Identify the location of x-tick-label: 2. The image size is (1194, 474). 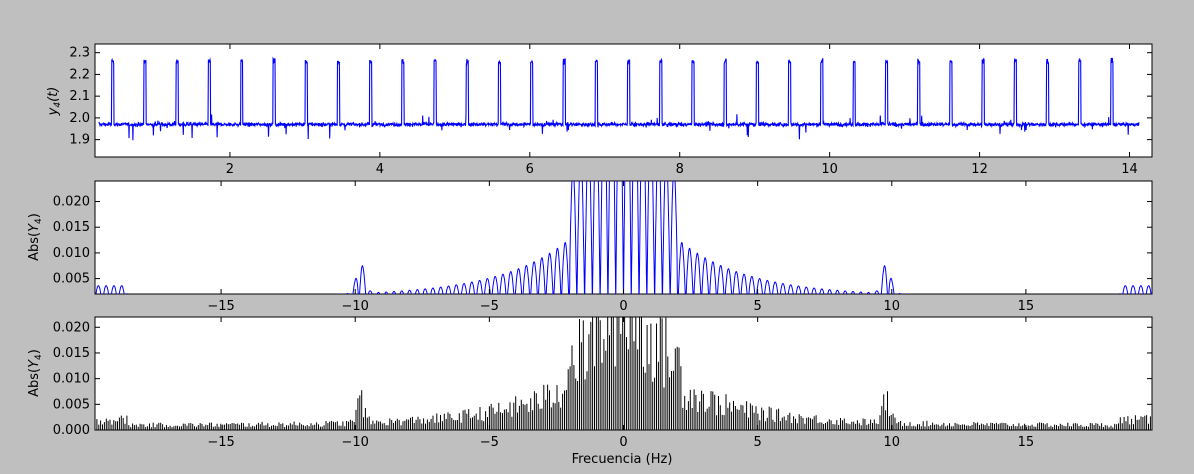
(230, 169).